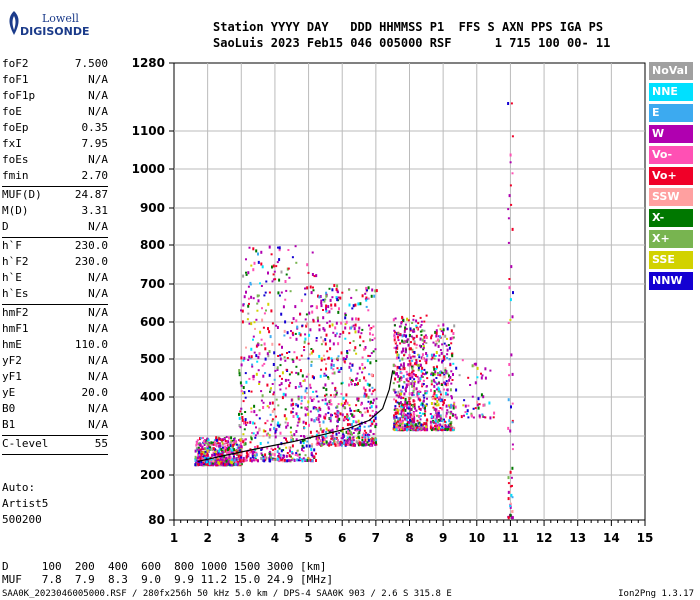 Image resolution: width=700 pixels, height=600 pixels. Describe the element at coordinates (671, 113) in the screenshot. I see `legend-item-e: E` at that location.